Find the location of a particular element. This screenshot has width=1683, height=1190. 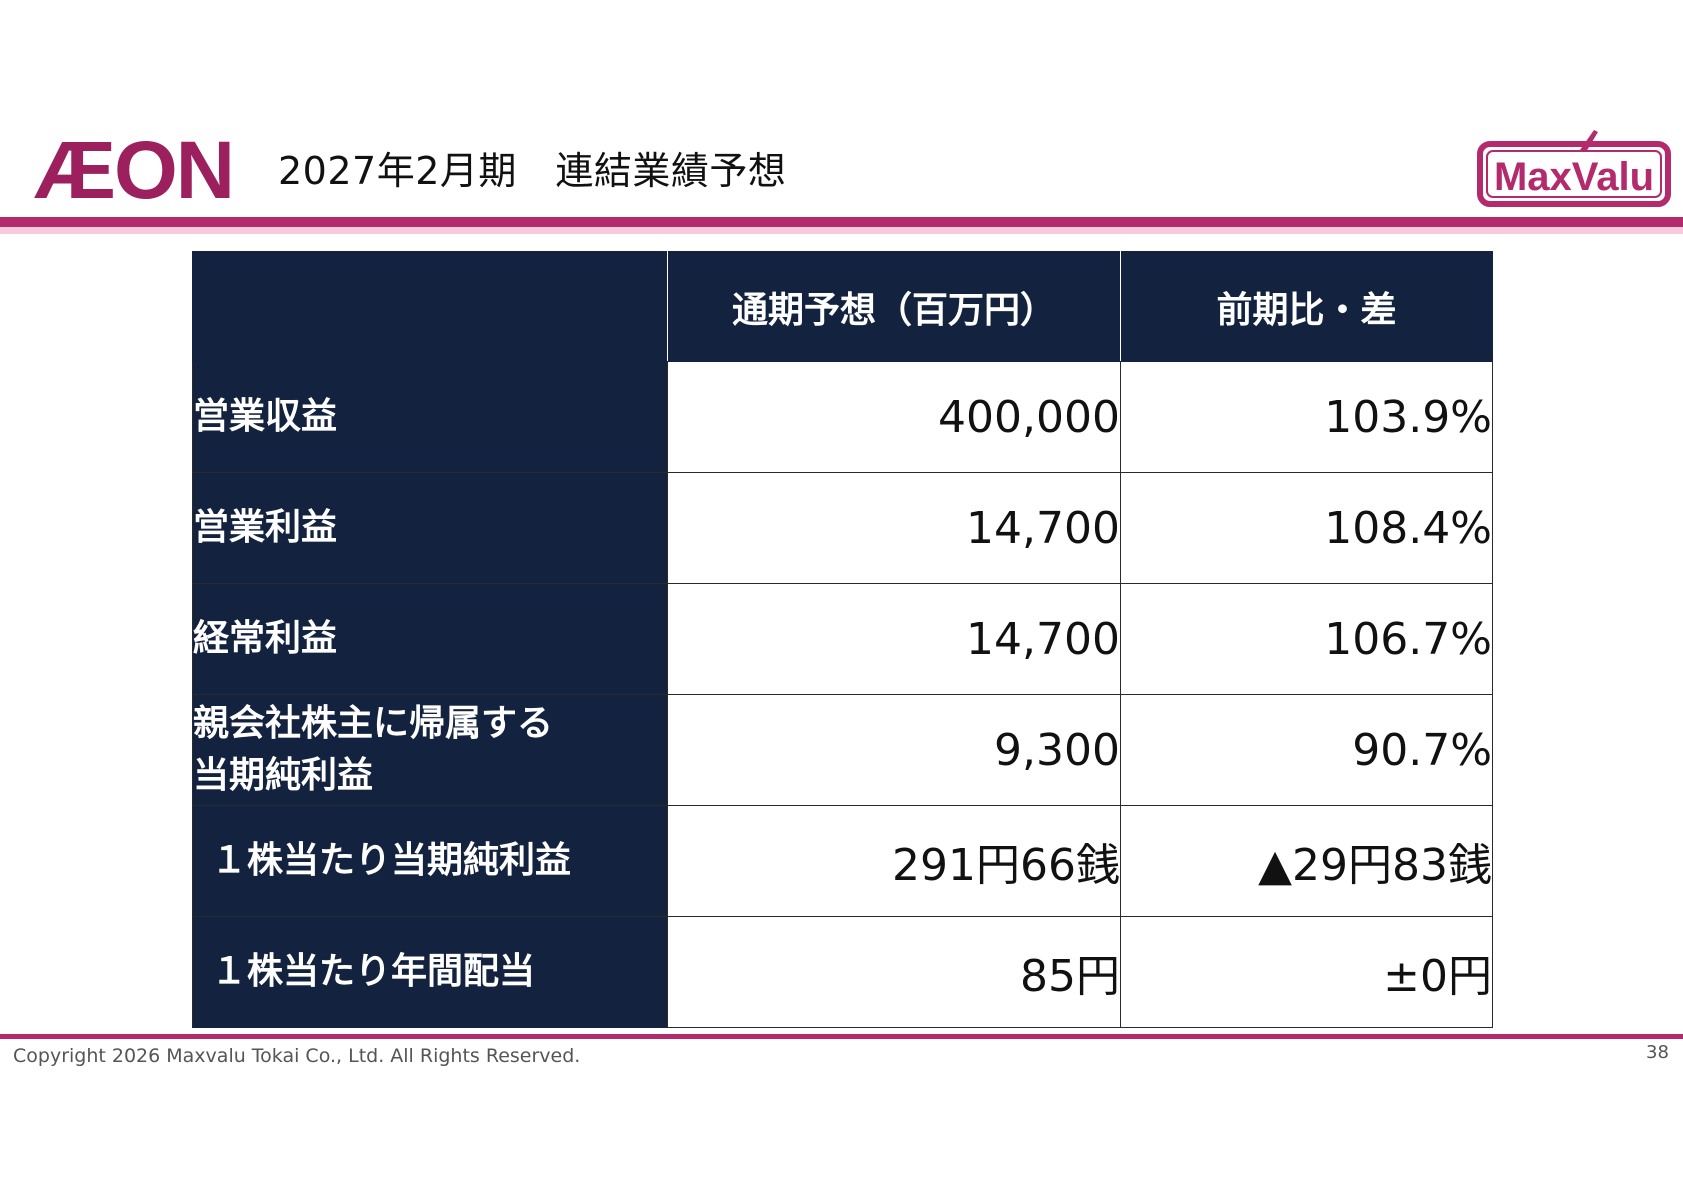

table-row: 親会社株主に帰属する 当期純利益 9,300 90.7% is located at coordinates (842, 750).